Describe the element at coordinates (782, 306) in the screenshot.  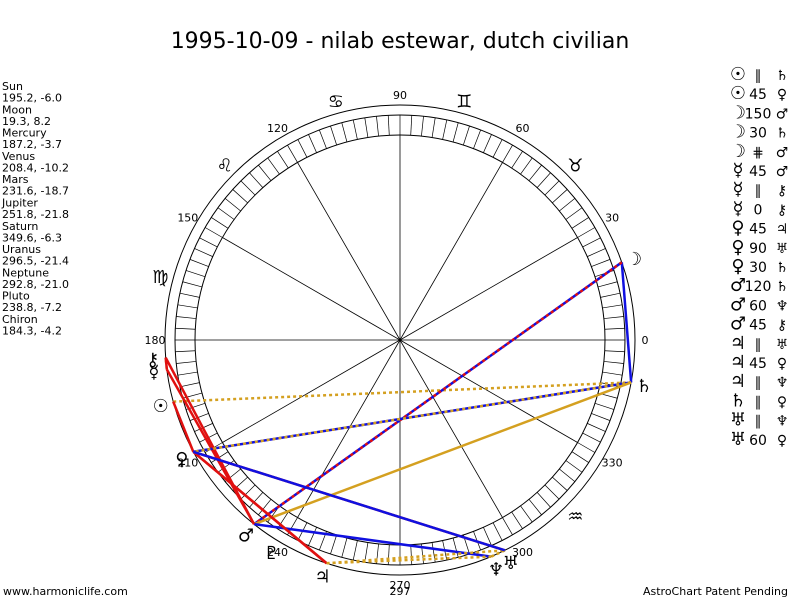
I see `aspect-p2: ♆` at that location.